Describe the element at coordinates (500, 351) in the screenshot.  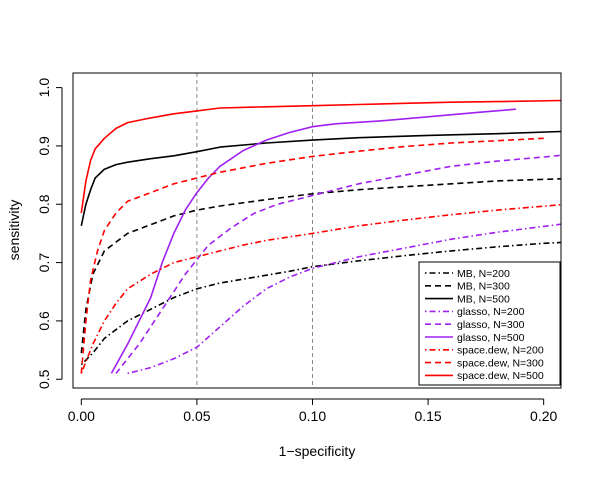
I see `legend-label-6: space.dew, N=200` at that location.